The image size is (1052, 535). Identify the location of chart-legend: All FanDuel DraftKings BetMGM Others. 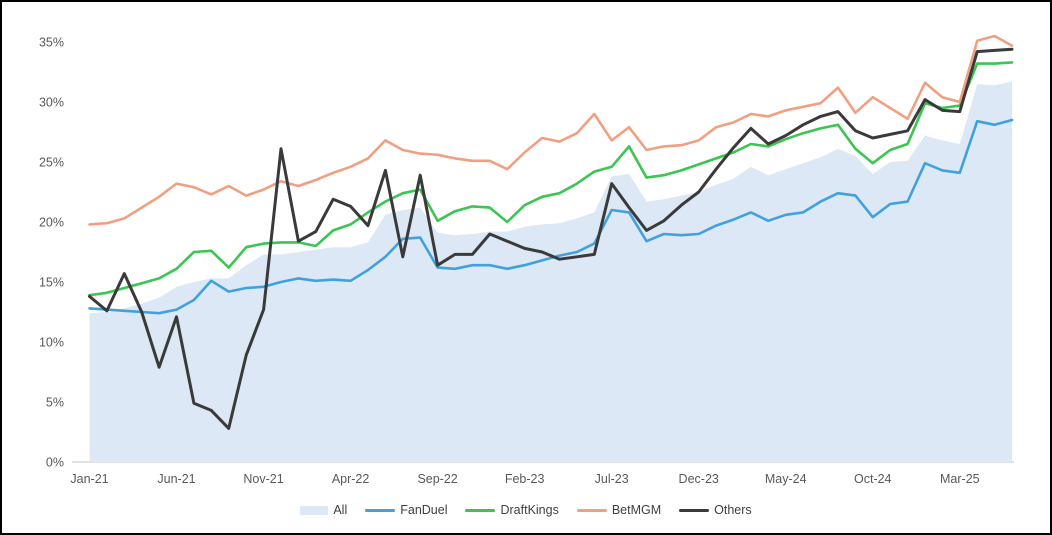
(526, 510).